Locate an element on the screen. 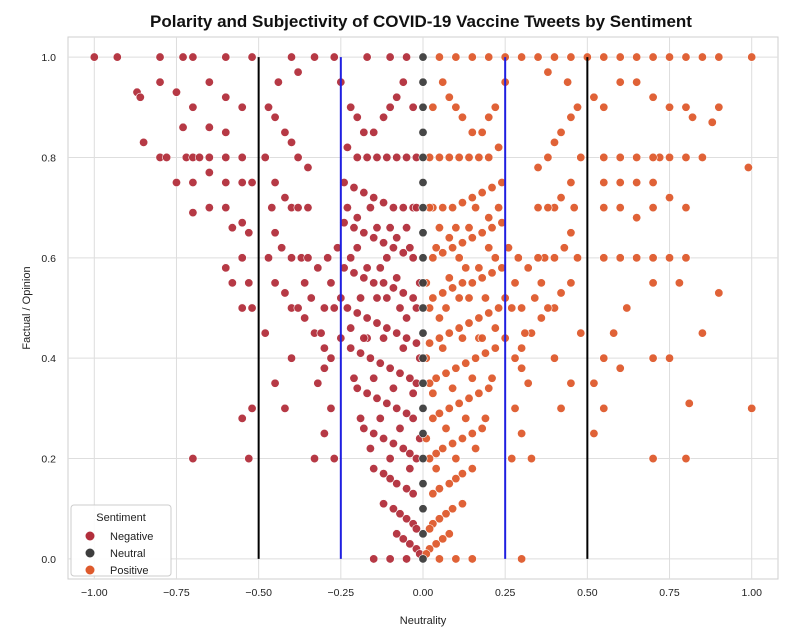 The image size is (792, 635). legend-box is located at coordinates (121, 540).